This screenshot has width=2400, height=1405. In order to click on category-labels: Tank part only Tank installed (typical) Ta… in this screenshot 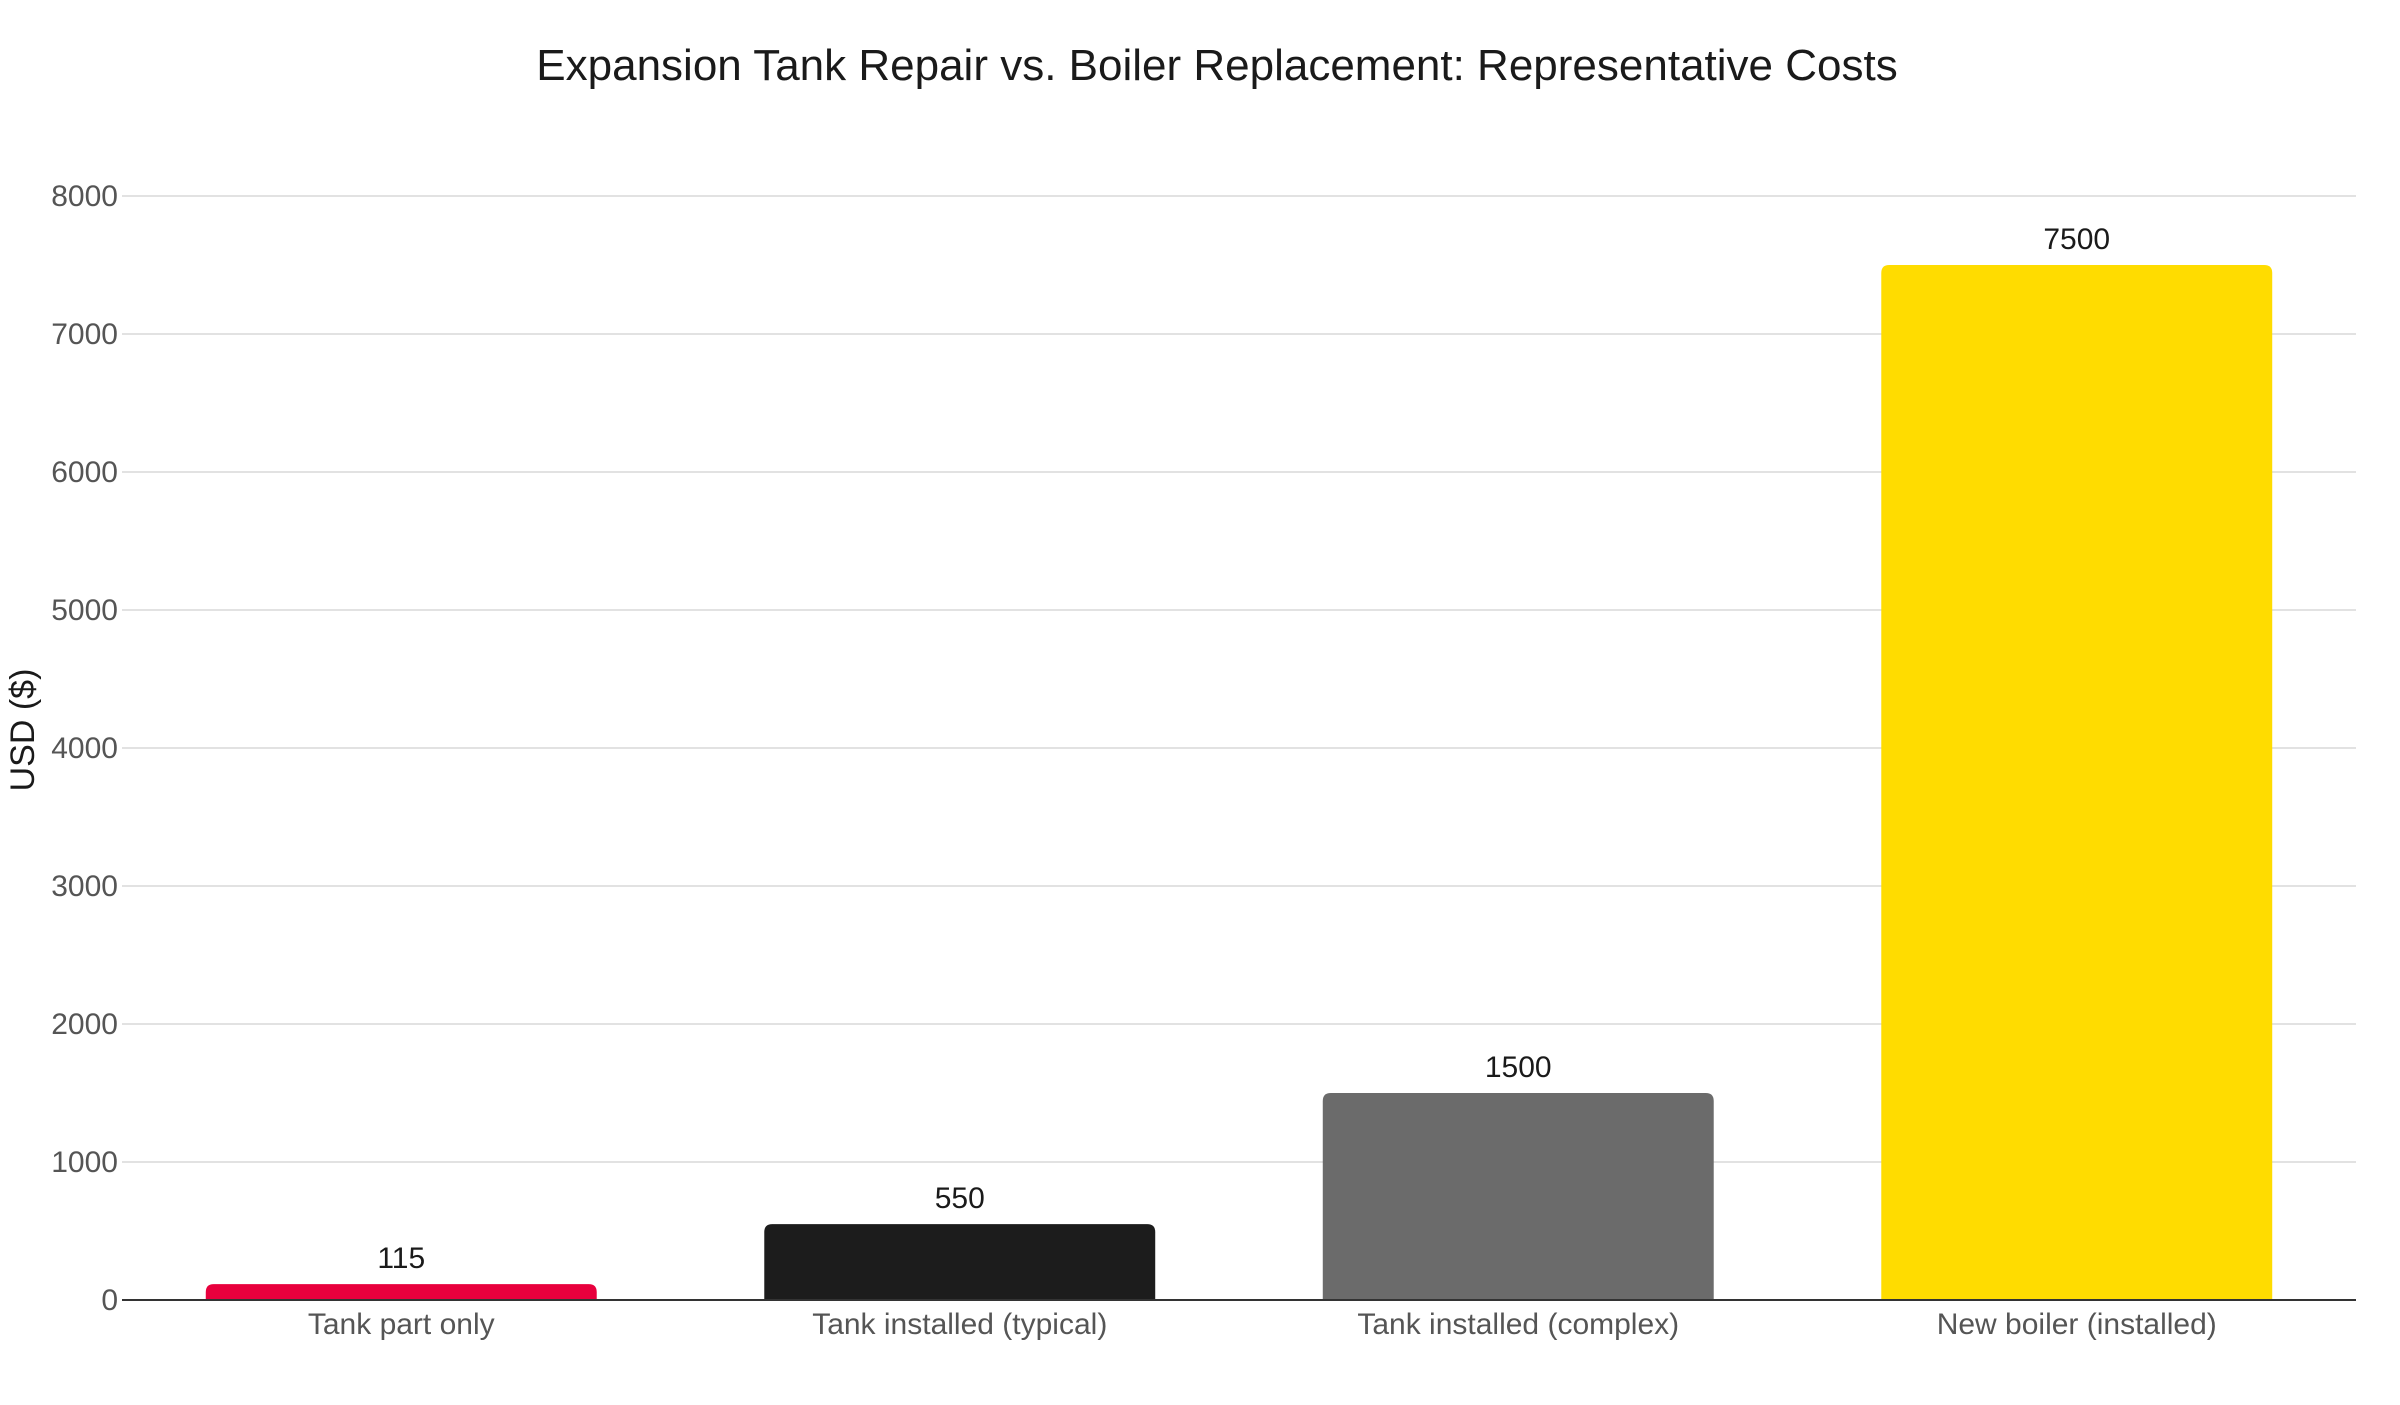, I will do `click(1262, 1324)`.